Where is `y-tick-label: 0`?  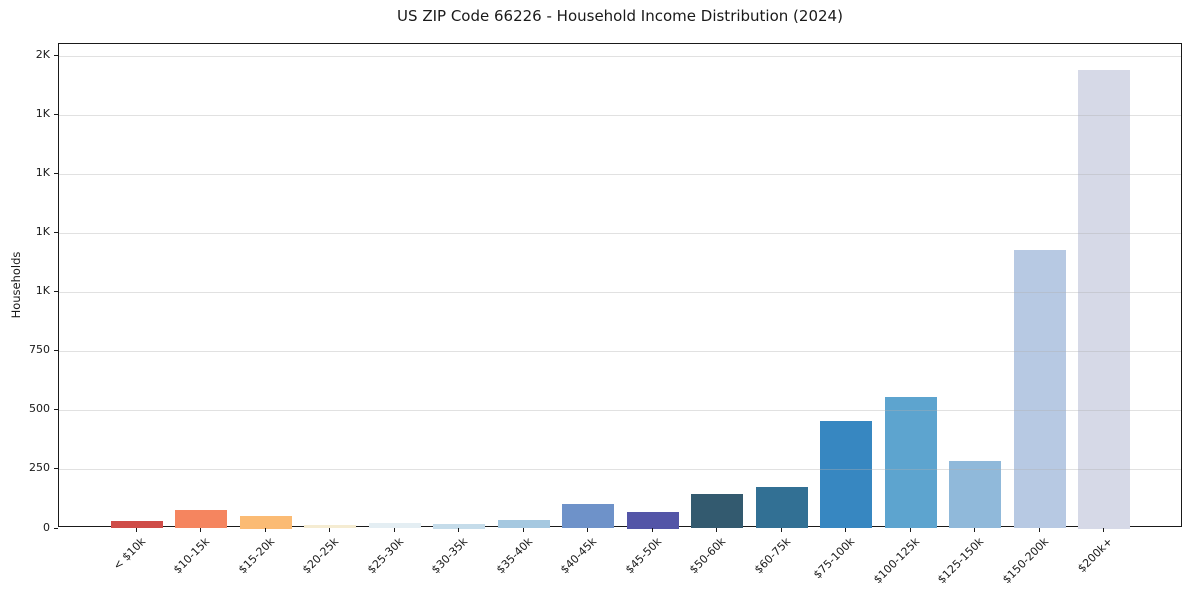 y-tick-label: 0 is located at coordinates (46, 527).